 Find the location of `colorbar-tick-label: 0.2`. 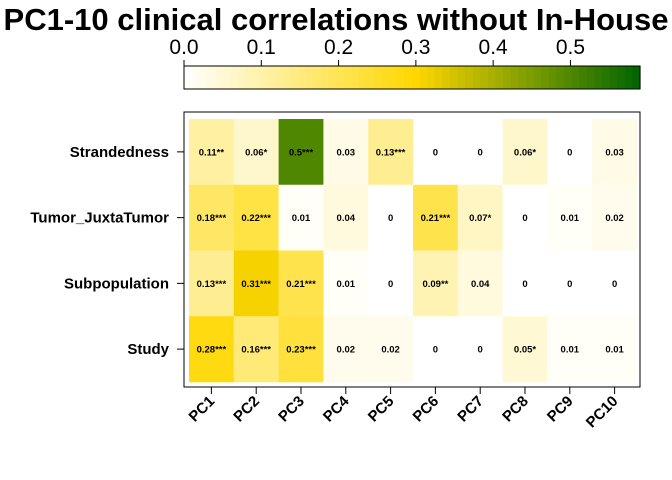

colorbar-tick-label: 0.2 is located at coordinates (338, 47).